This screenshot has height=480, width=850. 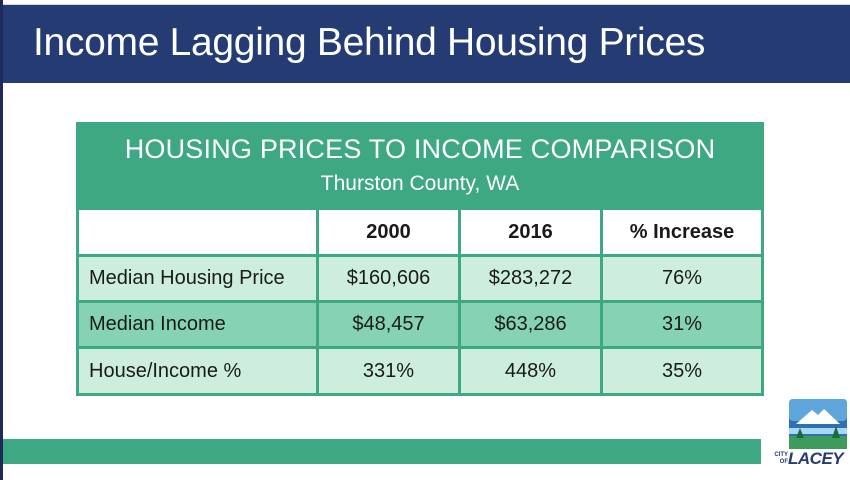 What do you see at coordinates (388, 371) in the screenshot?
I see `table-cell: 331%` at bounding box center [388, 371].